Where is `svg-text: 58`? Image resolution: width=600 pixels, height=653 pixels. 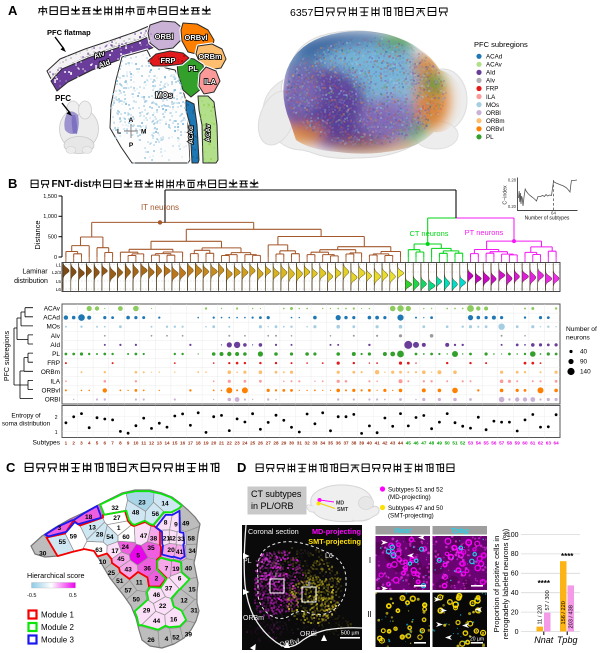 svg-text: 58 is located at coordinates (192, 538).